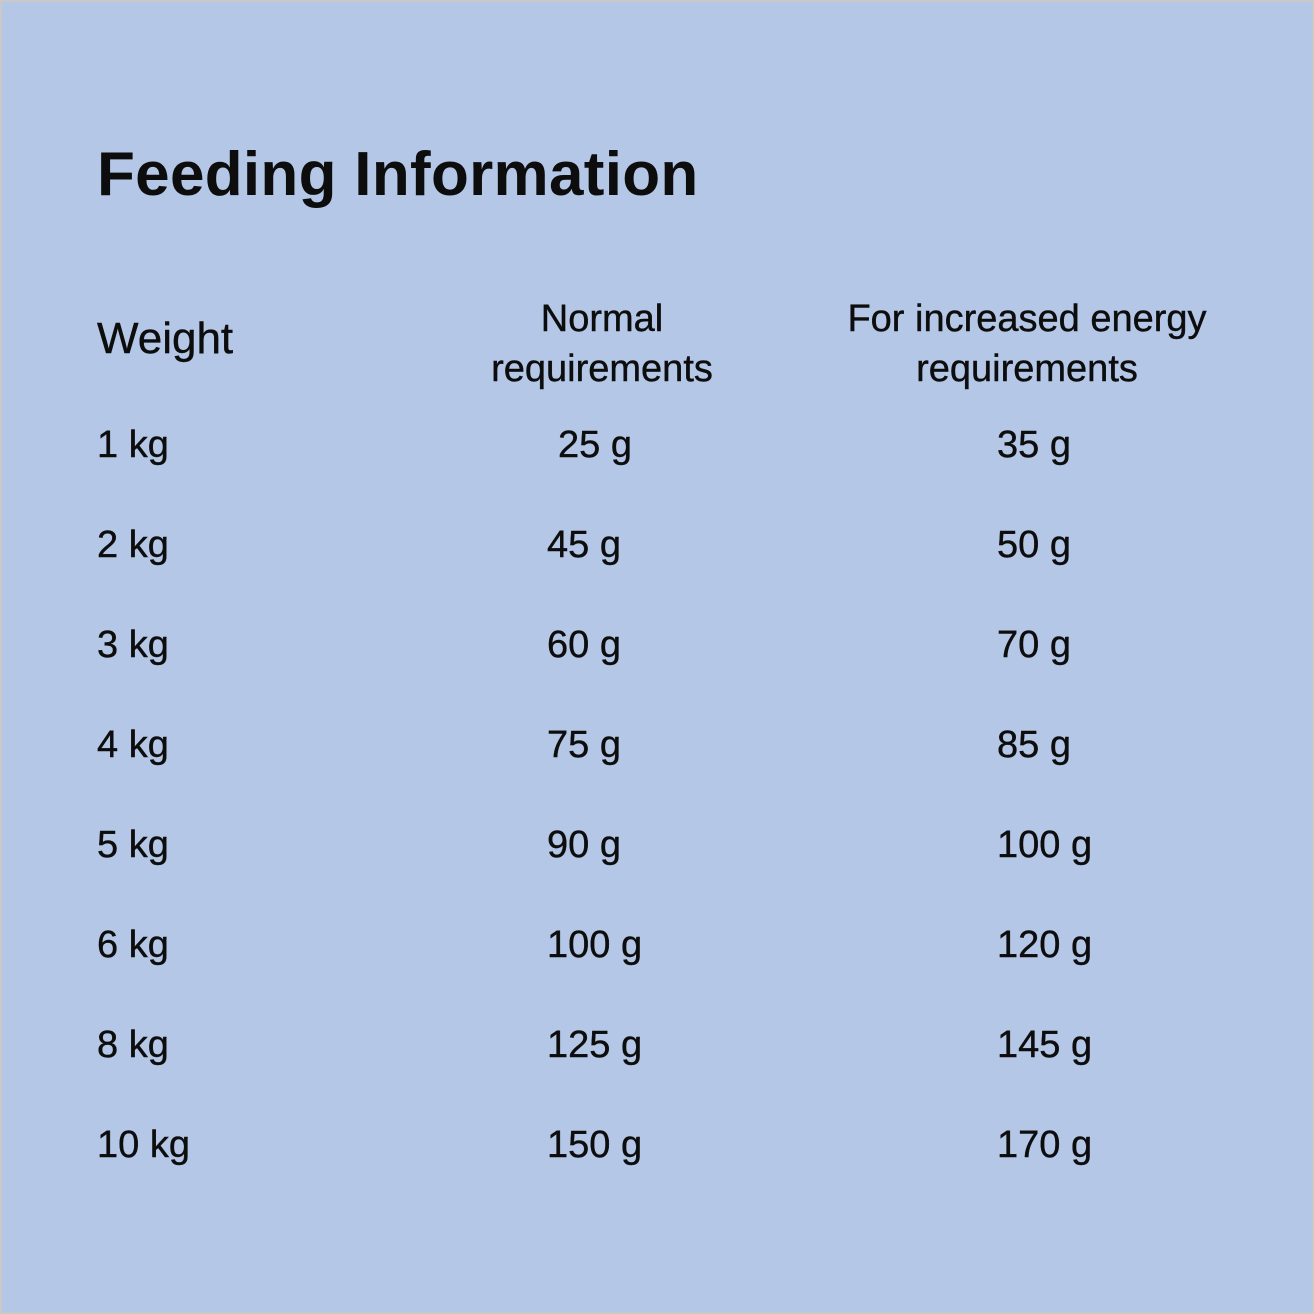 This screenshot has width=1314, height=1314. I want to click on table-row: 2 kg 45 g 50 g, so click(657, 545).